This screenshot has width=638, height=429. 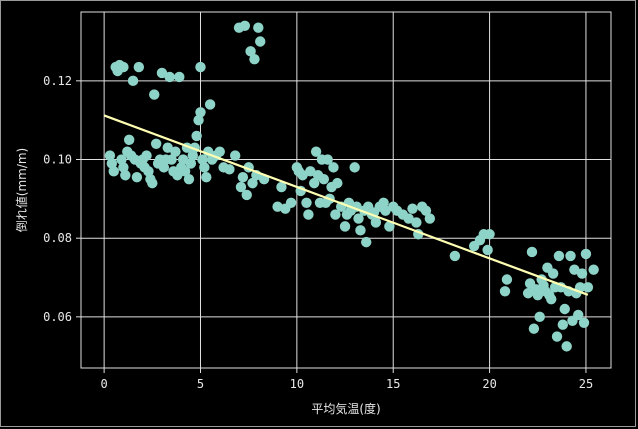 What do you see at coordinates (200, 384) in the screenshot?
I see `x-tick-label: 5` at bounding box center [200, 384].